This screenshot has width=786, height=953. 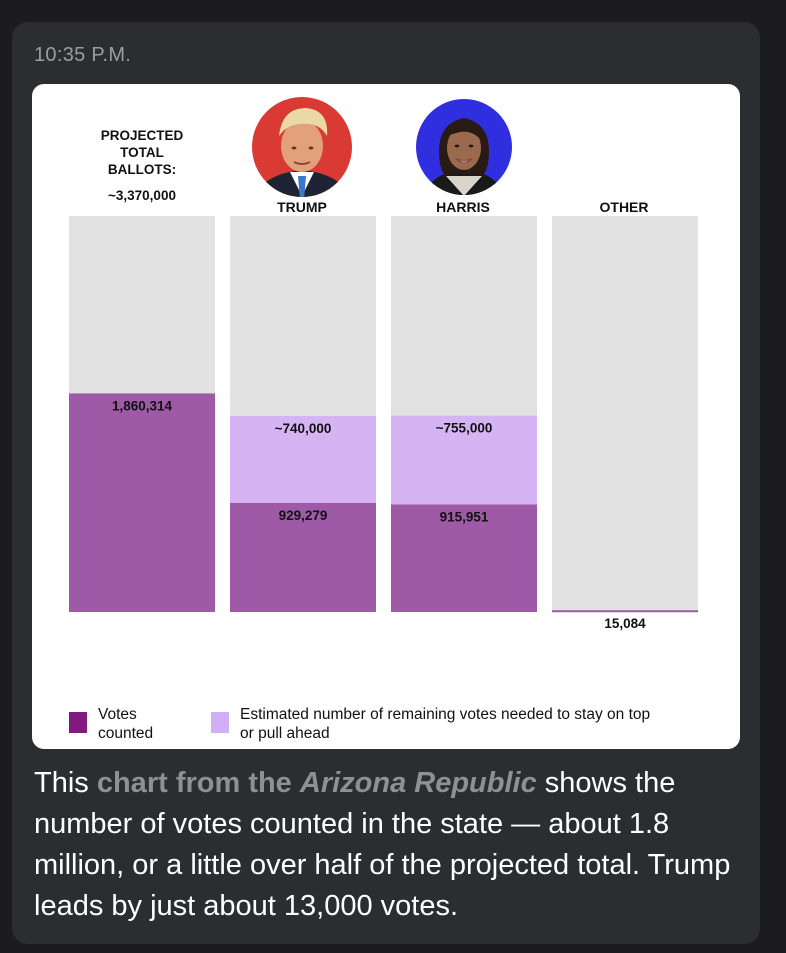 I want to click on bar-needed-harris, so click(x=464, y=460).